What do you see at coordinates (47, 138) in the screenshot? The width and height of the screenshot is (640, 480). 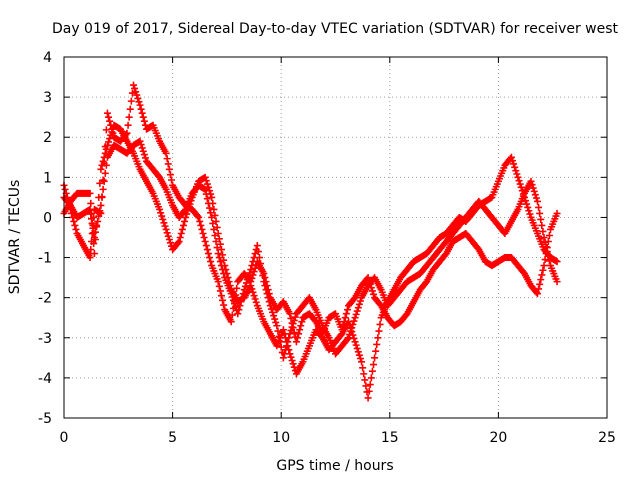 I see `y-tick-label: 2` at bounding box center [47, 138].